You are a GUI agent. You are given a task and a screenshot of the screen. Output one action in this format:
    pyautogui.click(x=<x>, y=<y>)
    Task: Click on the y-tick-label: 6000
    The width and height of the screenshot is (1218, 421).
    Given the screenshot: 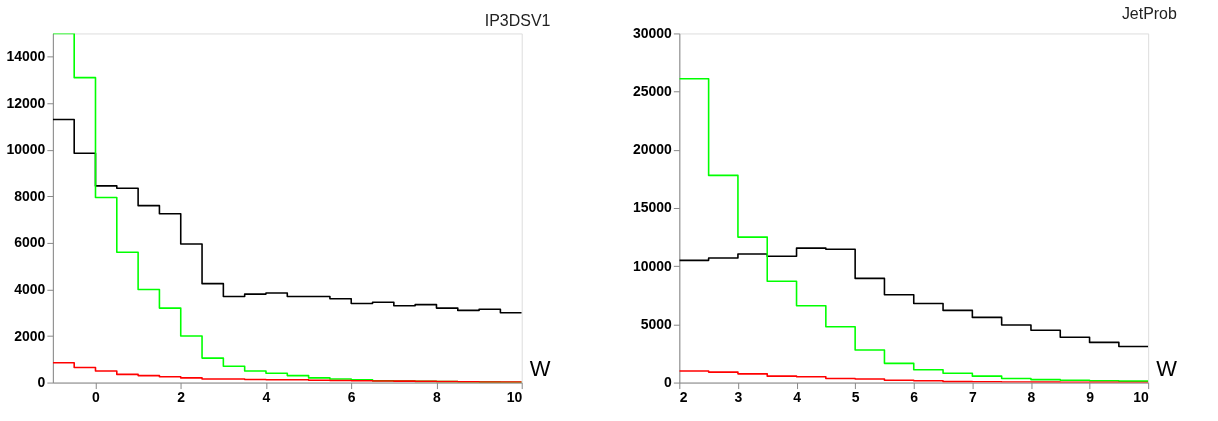 What is the action you would take?
    pyautogui.click(x=30, y=242)
    